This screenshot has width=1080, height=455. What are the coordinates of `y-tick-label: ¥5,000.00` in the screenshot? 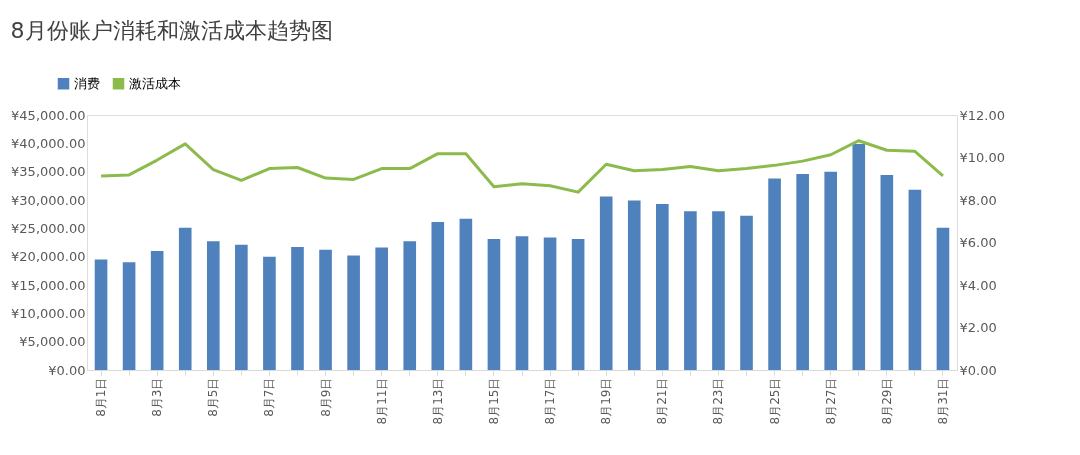 It's located at (52, 342).